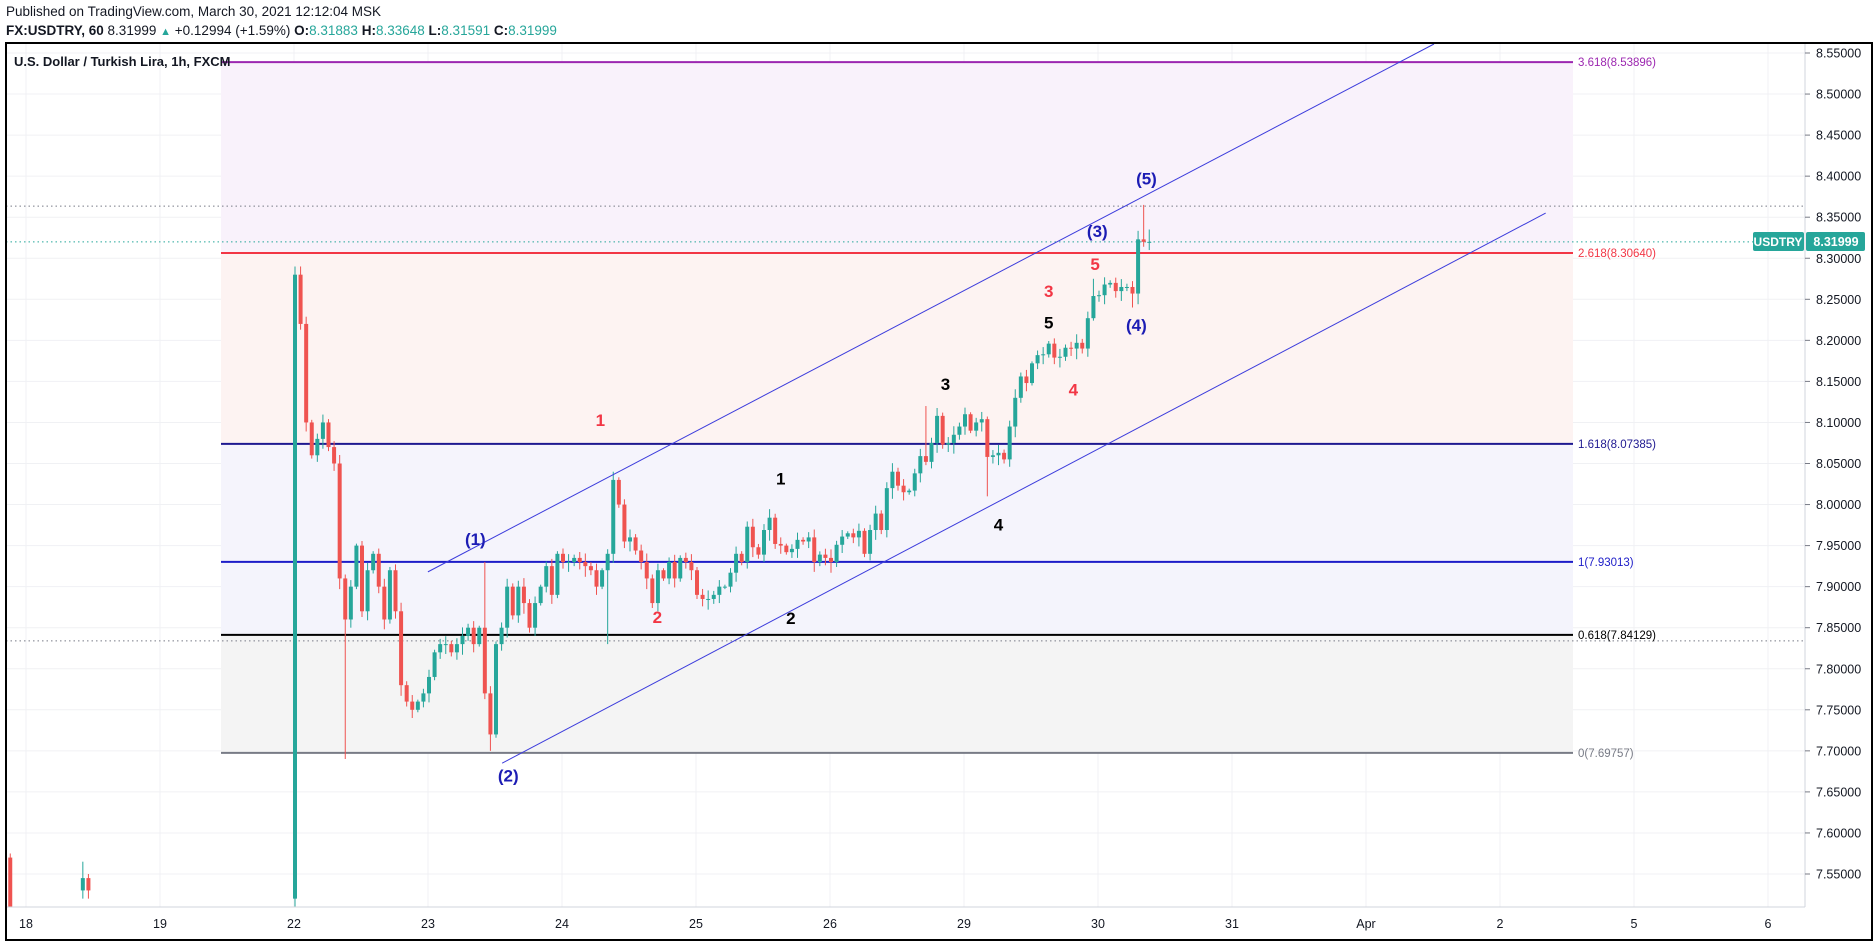 This screenshot has width=1876, height=942. I want to click on y-tick-label: 7.60000, so click(1838, 833).